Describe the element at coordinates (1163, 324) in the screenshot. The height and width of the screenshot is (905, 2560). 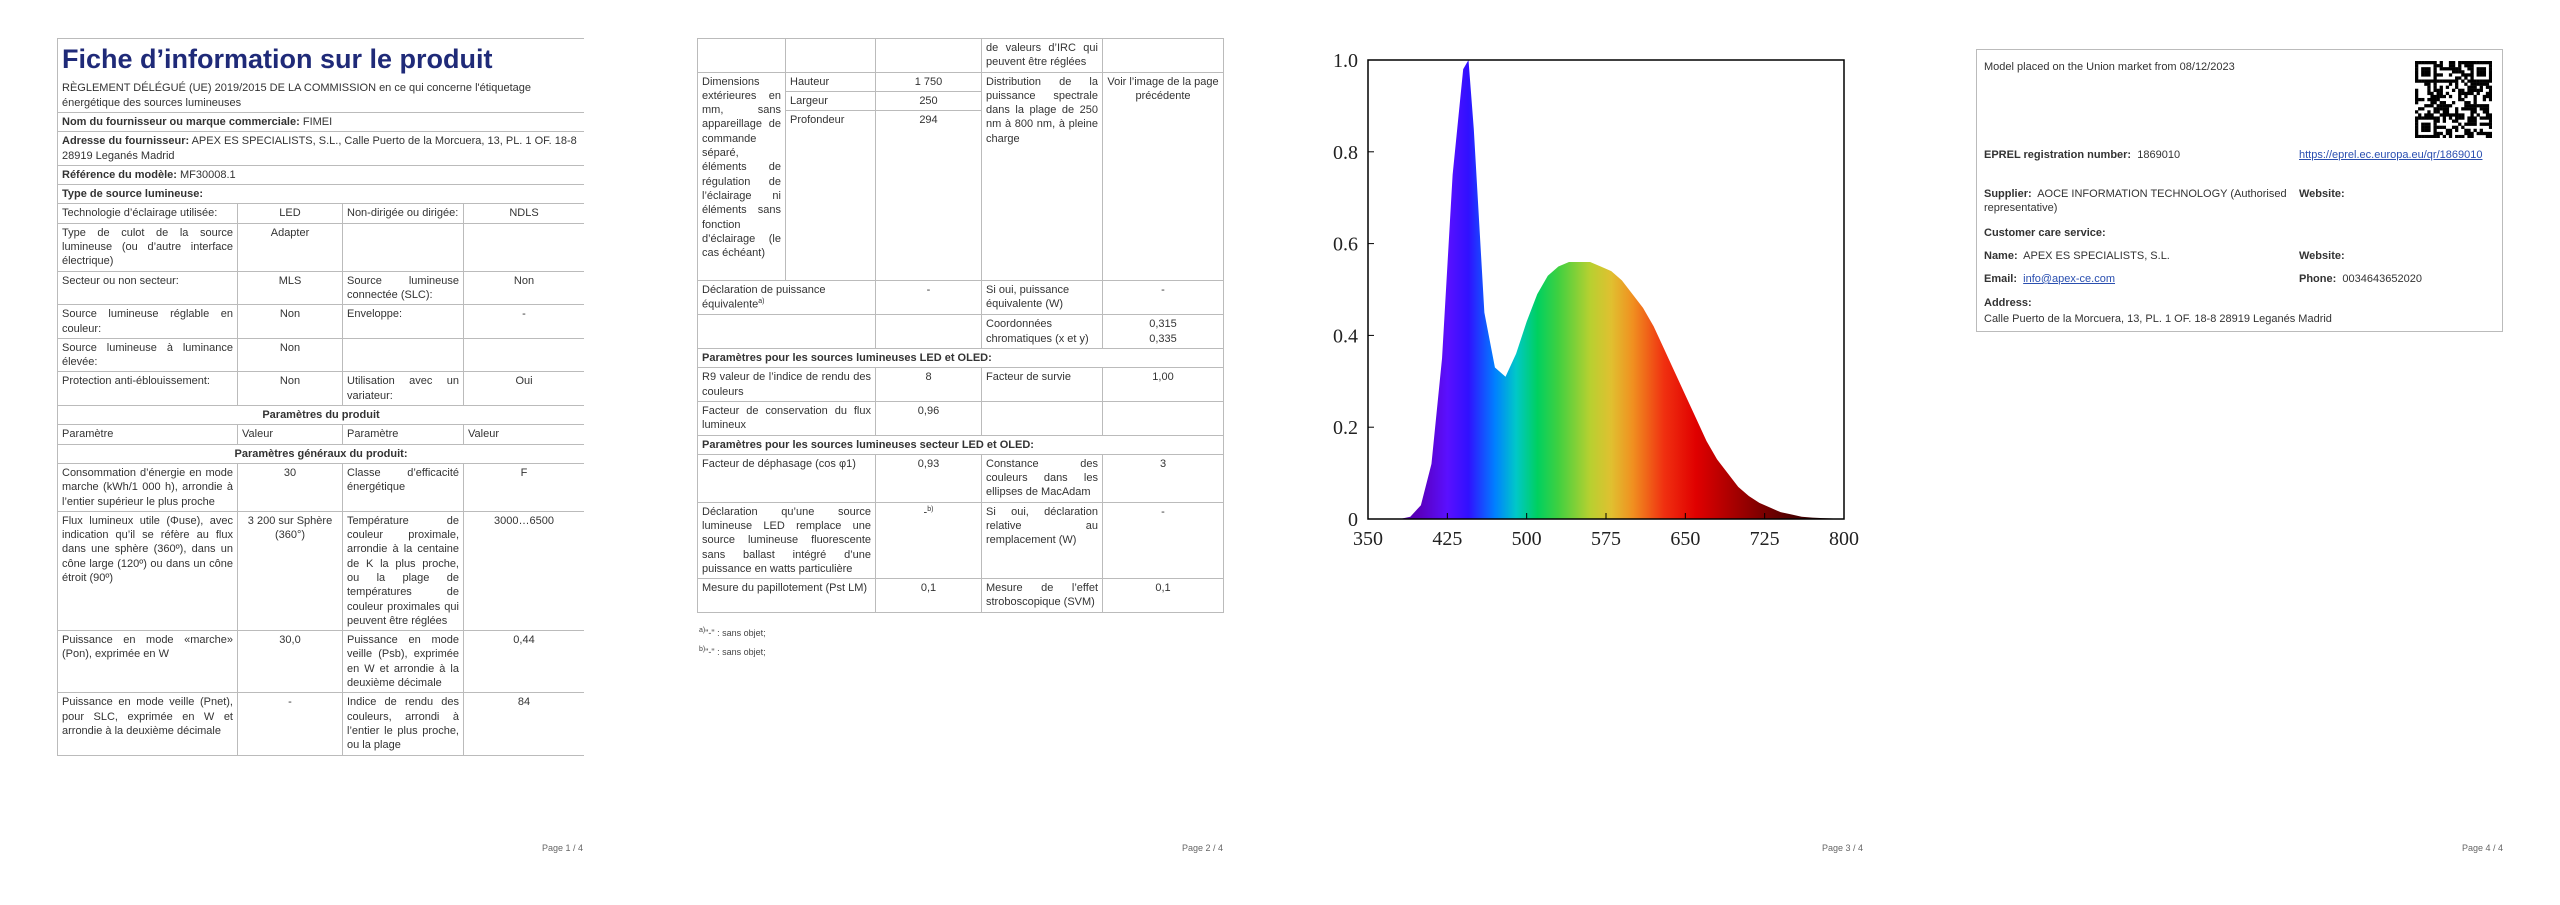
I see `text: 0,315` at that location.